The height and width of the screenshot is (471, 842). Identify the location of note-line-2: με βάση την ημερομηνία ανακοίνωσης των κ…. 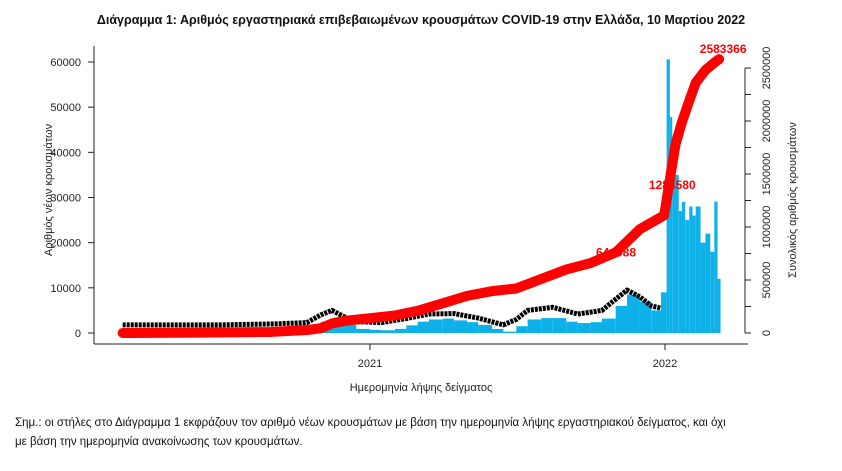
(159, 442).